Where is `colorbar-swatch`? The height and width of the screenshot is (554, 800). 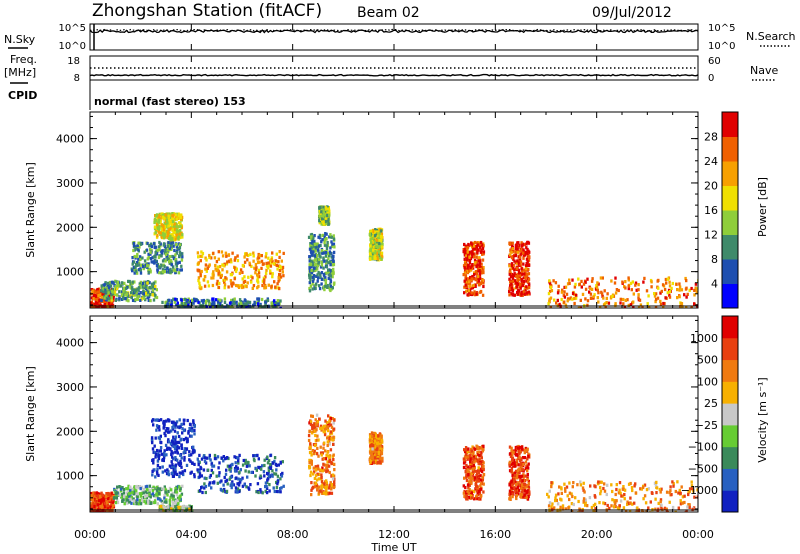
colorbar-swatch is located at coordinates (730, 198).